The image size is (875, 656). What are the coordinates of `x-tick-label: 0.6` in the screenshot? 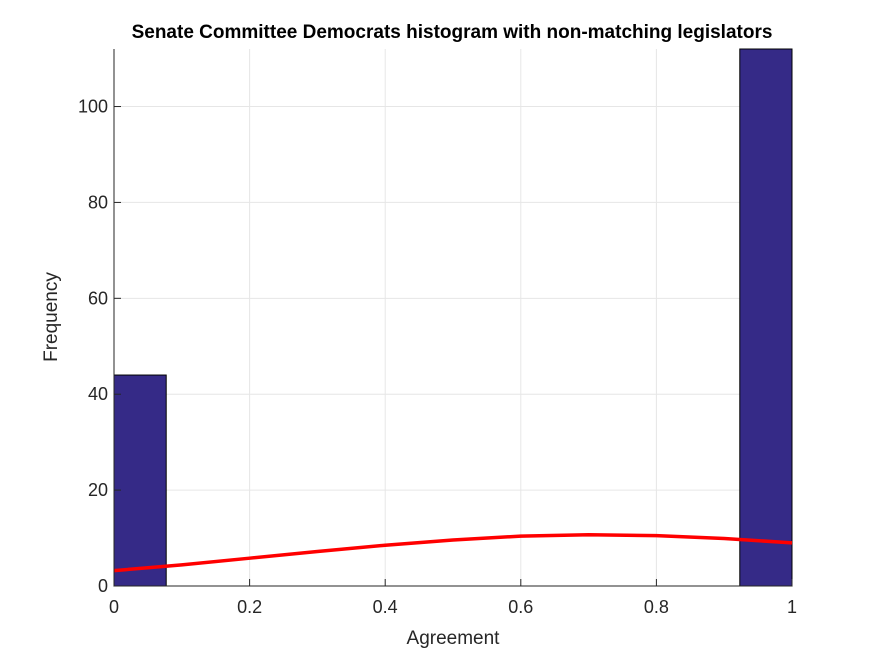 It's located at (520, 607).